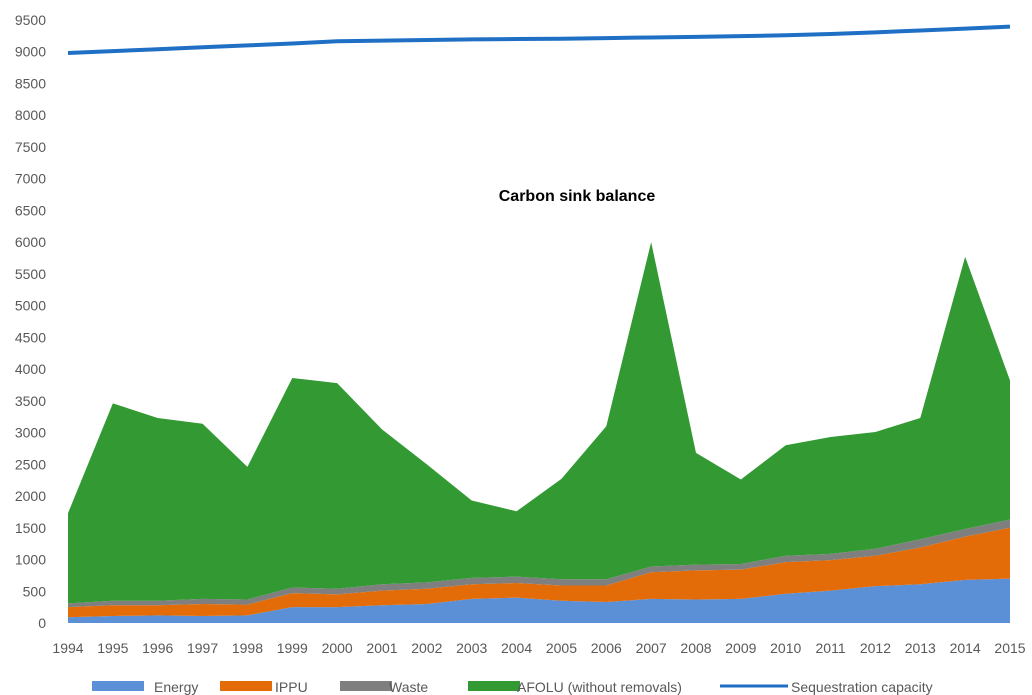 Image resolution: width=1032 pixels, height=695 pixels. What do you see at coordinates (202, 648) in the screenshot?
I see `x-tick-label: 1997` at bounding box center [202, 648].